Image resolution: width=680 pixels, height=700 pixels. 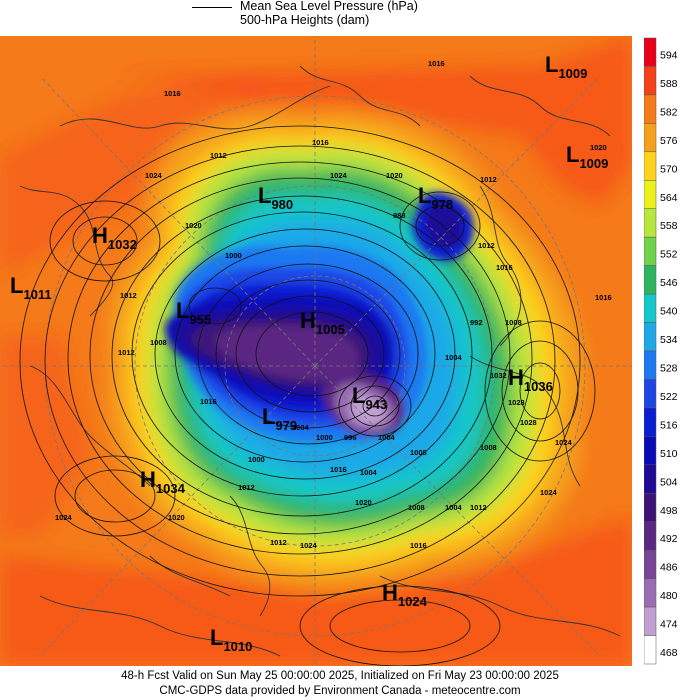 I want to click on colorbar-label: 540, so click(x=669, y=312).